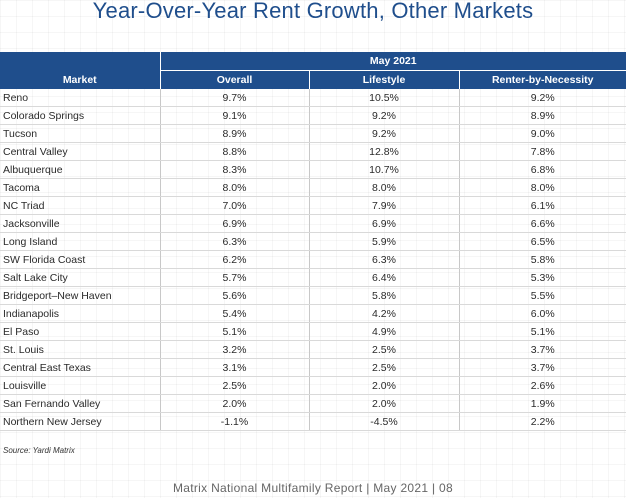 This screenshot has height=498, width=626. What do you see at coordinates (383, 151) in the screenshot?
I see `cell-lifestyle: 12.8%` at bounding box center [383, 151].